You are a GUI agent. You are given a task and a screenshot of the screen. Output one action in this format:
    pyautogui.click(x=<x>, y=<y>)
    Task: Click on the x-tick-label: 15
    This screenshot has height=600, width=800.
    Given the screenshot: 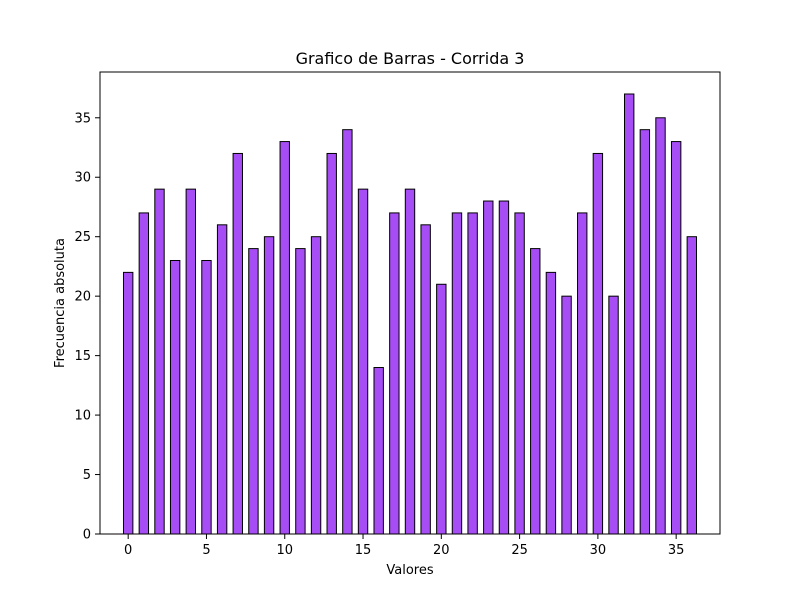 What is the action you would take?
    pyautogui.click(x=363, y=550)
    